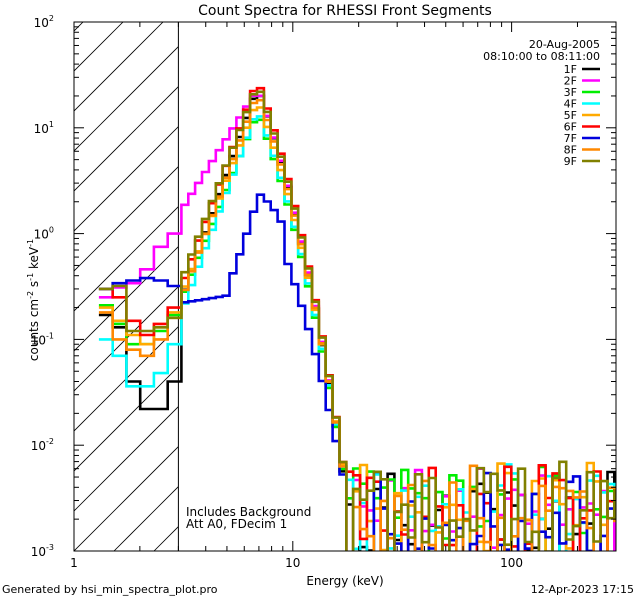 The image size is (640, 600). Describe the element at coordinates (44, 22) in the screenshot. I see `y-tick-label: 10²` at that location.